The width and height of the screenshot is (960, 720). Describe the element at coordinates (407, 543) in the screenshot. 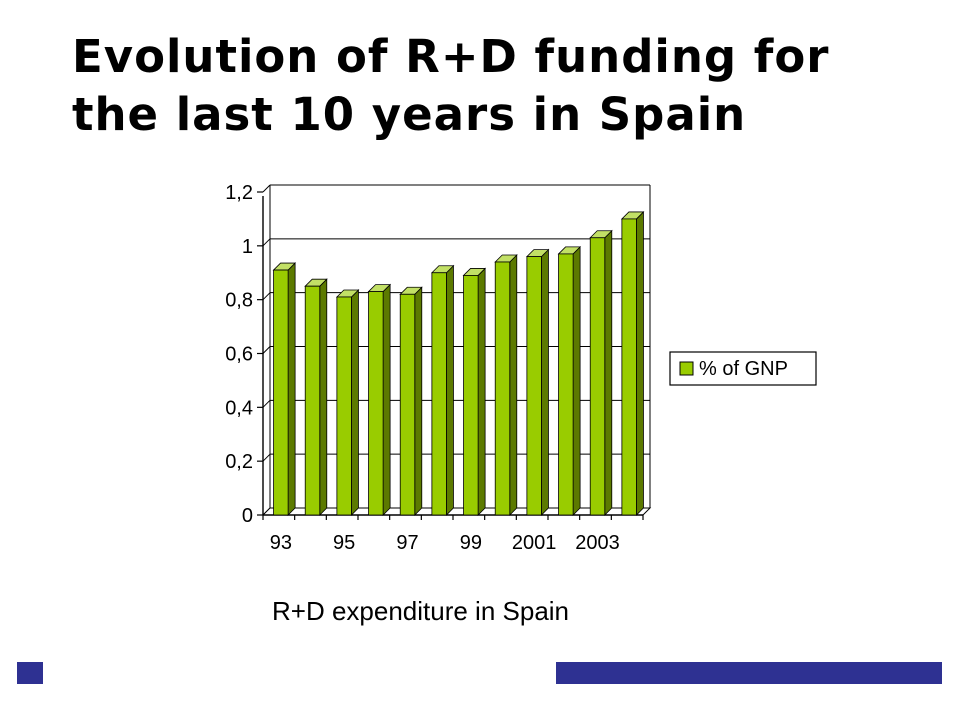

I see `x-tick-label: 97` at that location.